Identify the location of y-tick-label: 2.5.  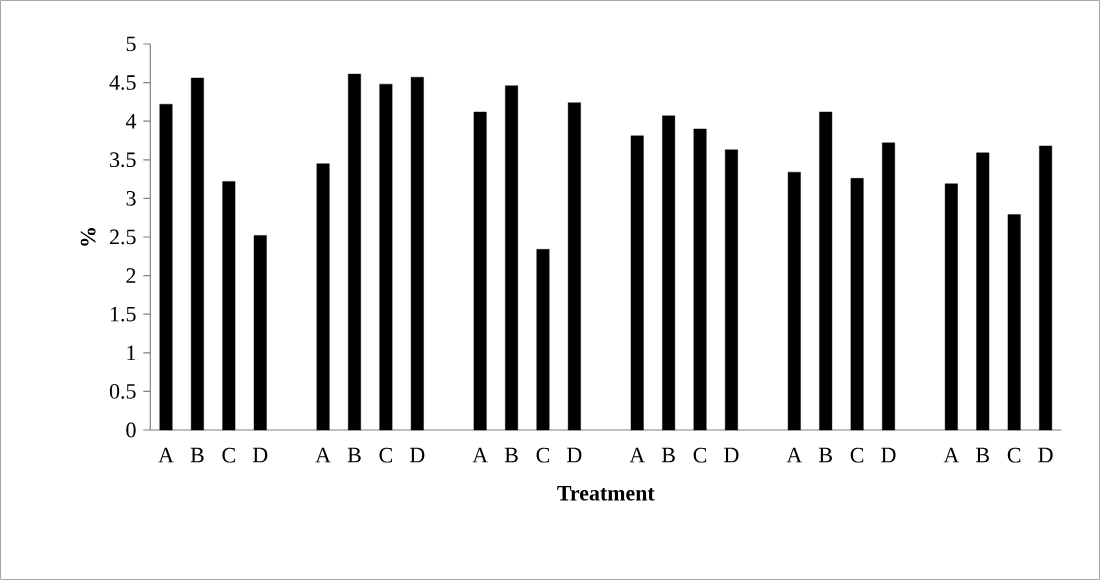
(123, 237).